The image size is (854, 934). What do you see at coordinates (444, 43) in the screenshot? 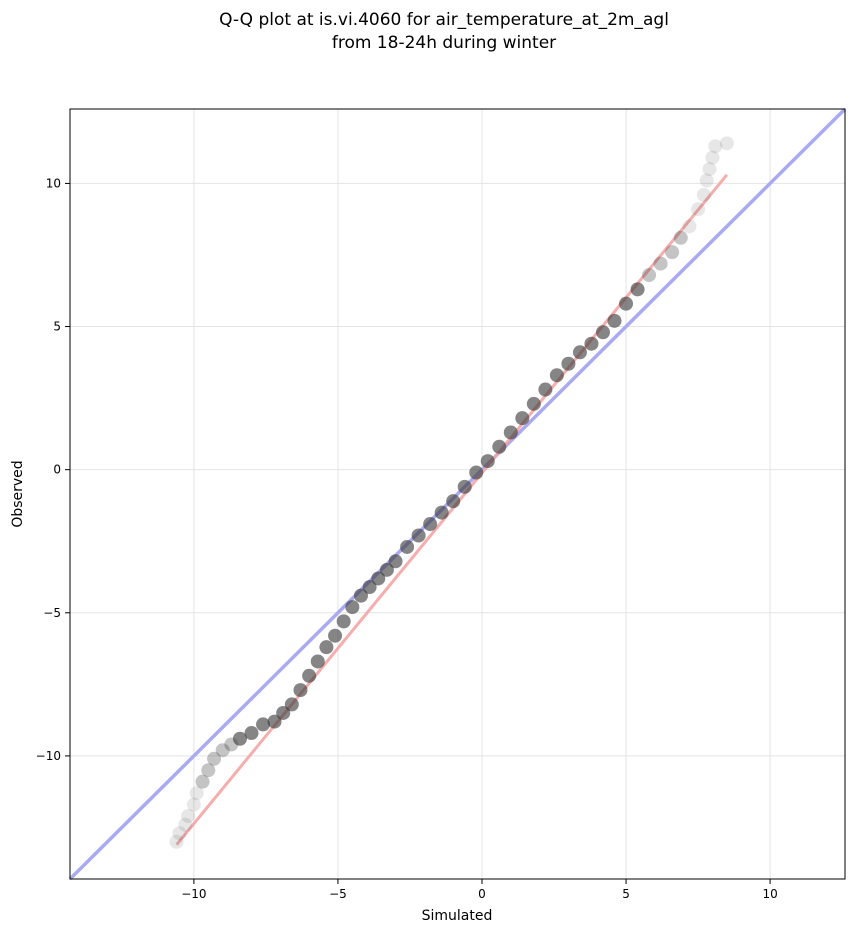
I see `chart-title-line2: from 18-24h during winter` at bounding box center [444, 43].